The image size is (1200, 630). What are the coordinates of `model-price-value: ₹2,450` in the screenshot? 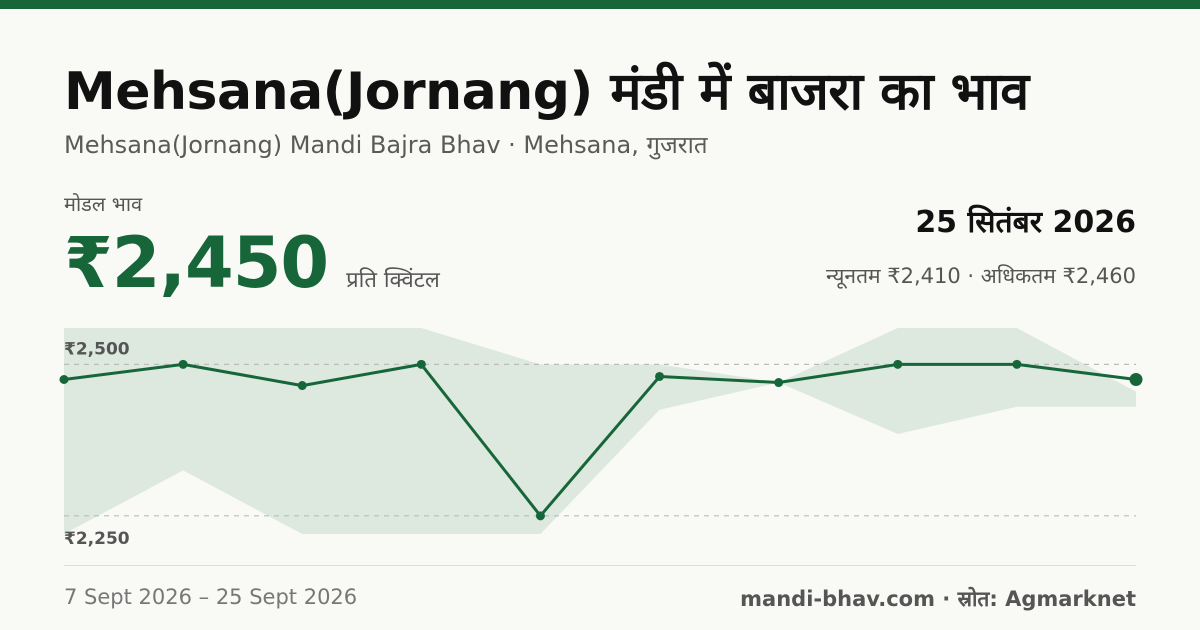 It's located at (196, 263).